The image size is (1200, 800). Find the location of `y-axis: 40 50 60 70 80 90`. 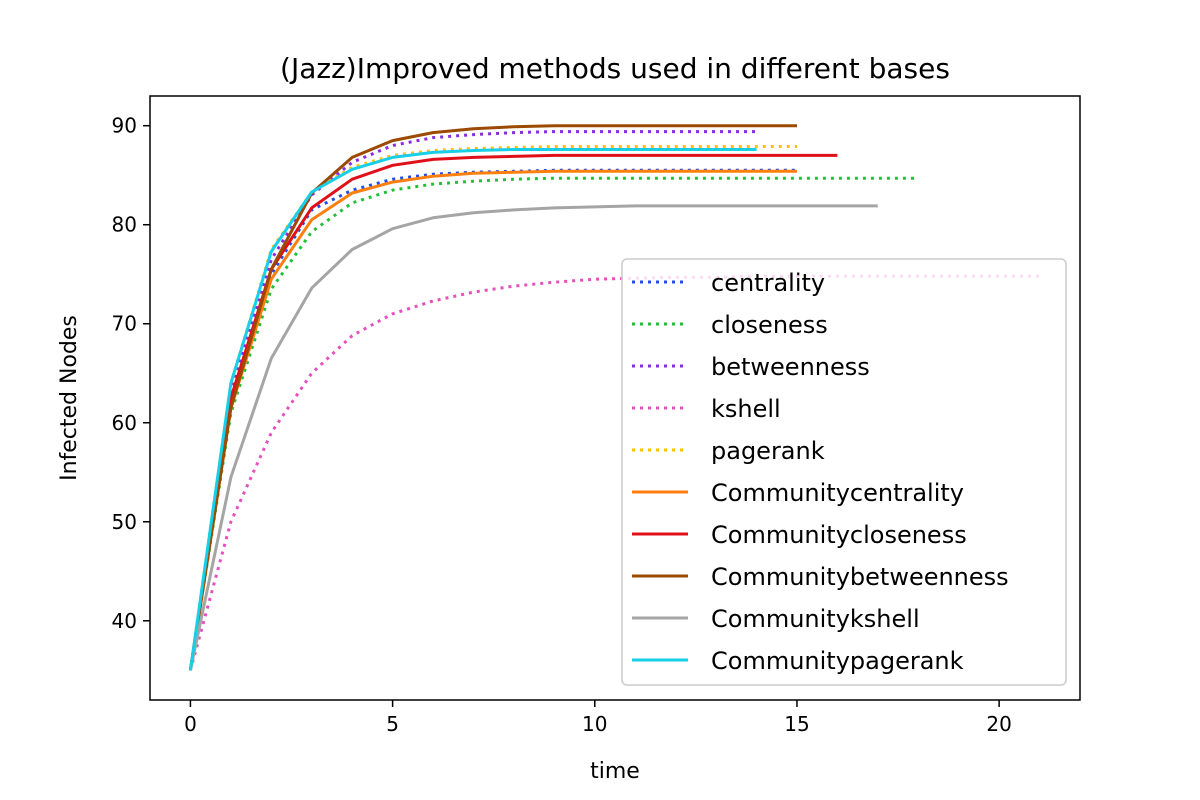

y-axis: 40 50 60 70 80 90 is located at coordinates (131, 373).